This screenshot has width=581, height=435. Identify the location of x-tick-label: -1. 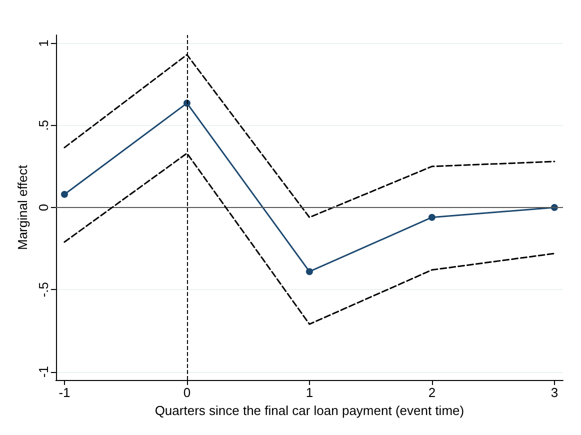
(64, 392).